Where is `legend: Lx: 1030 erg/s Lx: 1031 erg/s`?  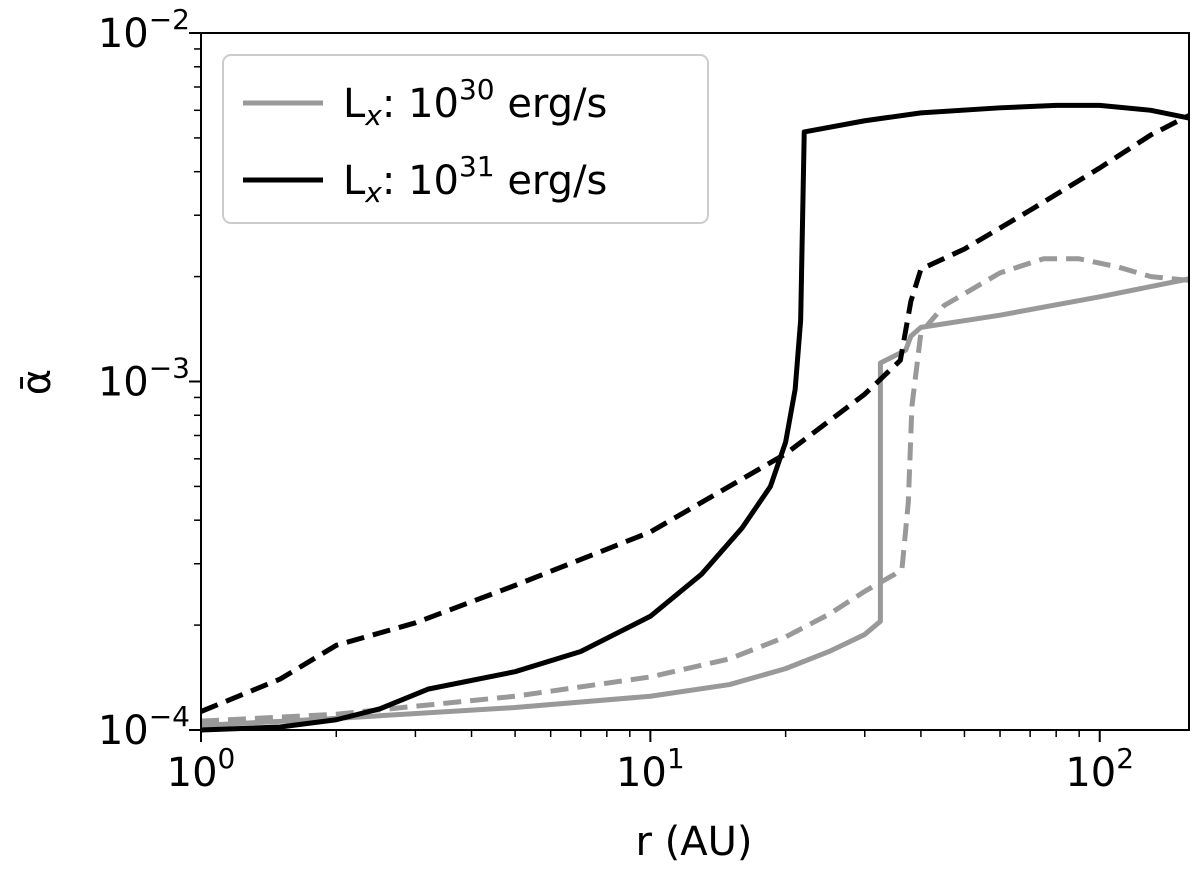 legend: Lx: 1030 erg/s Lx: 1031 erg/s is located at coordinates (465, 139).